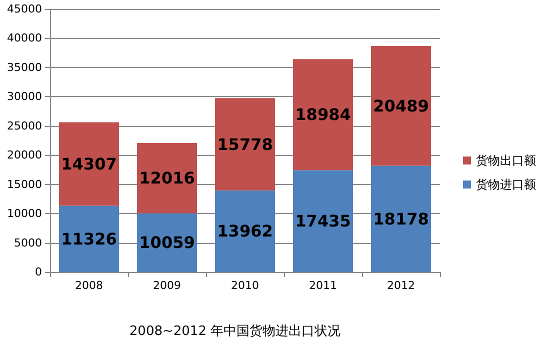 This screenshot has height=345, width=548. I want to click on y-tick-label: 10000, so click(24, 213).